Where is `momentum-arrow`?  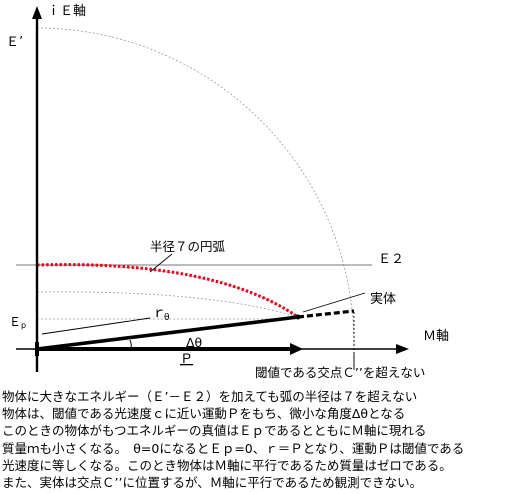
momentum-arrow is located at coordinates (296, 349).